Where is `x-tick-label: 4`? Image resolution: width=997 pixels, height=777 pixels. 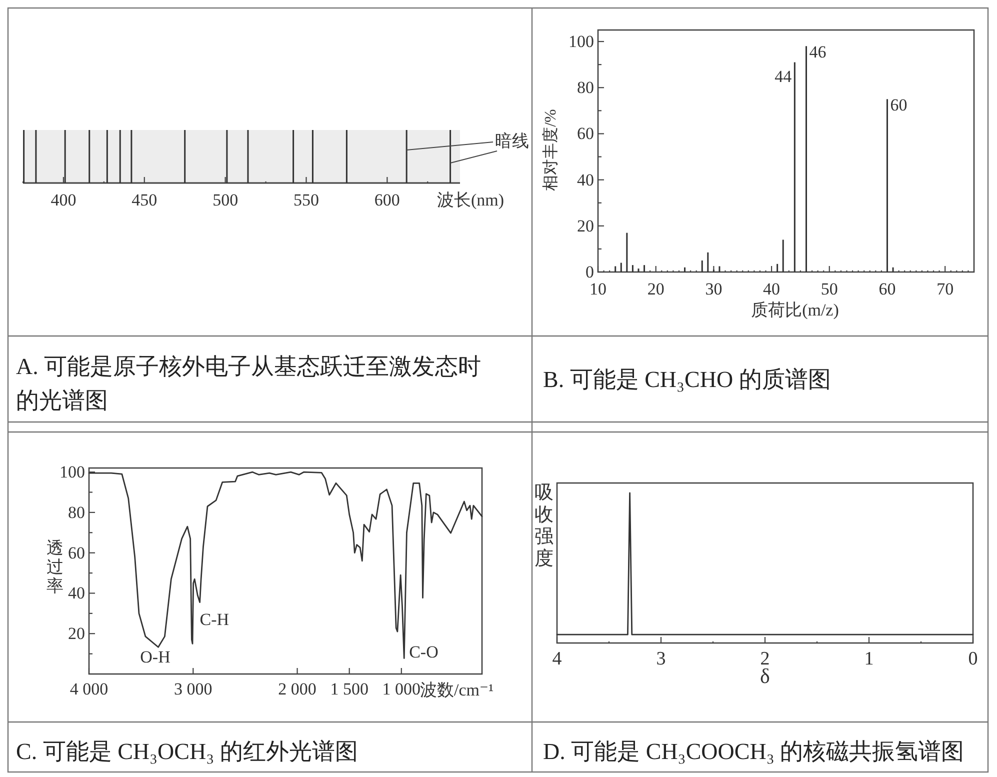
x-tick-label: 4 is located at coordinates (557, 659).